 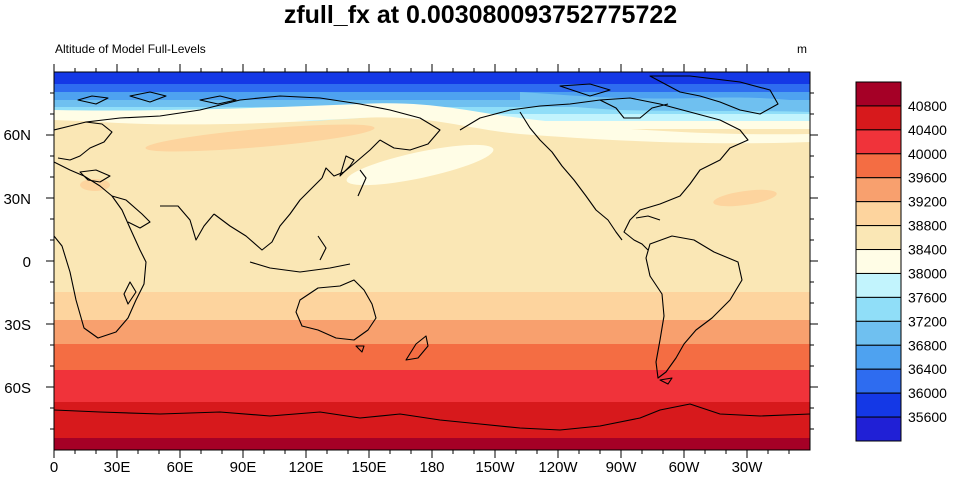 What do you see at coordinates (180, 467) in the screenshot?
I see `lon-tick-label: 60E` at bounding box center [180, 467].